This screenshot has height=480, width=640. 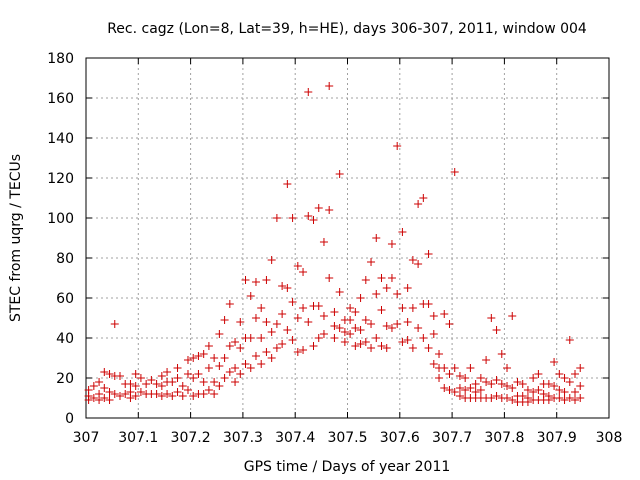 I want to click on y-tick-label: 80, so click(x=65, y=259).